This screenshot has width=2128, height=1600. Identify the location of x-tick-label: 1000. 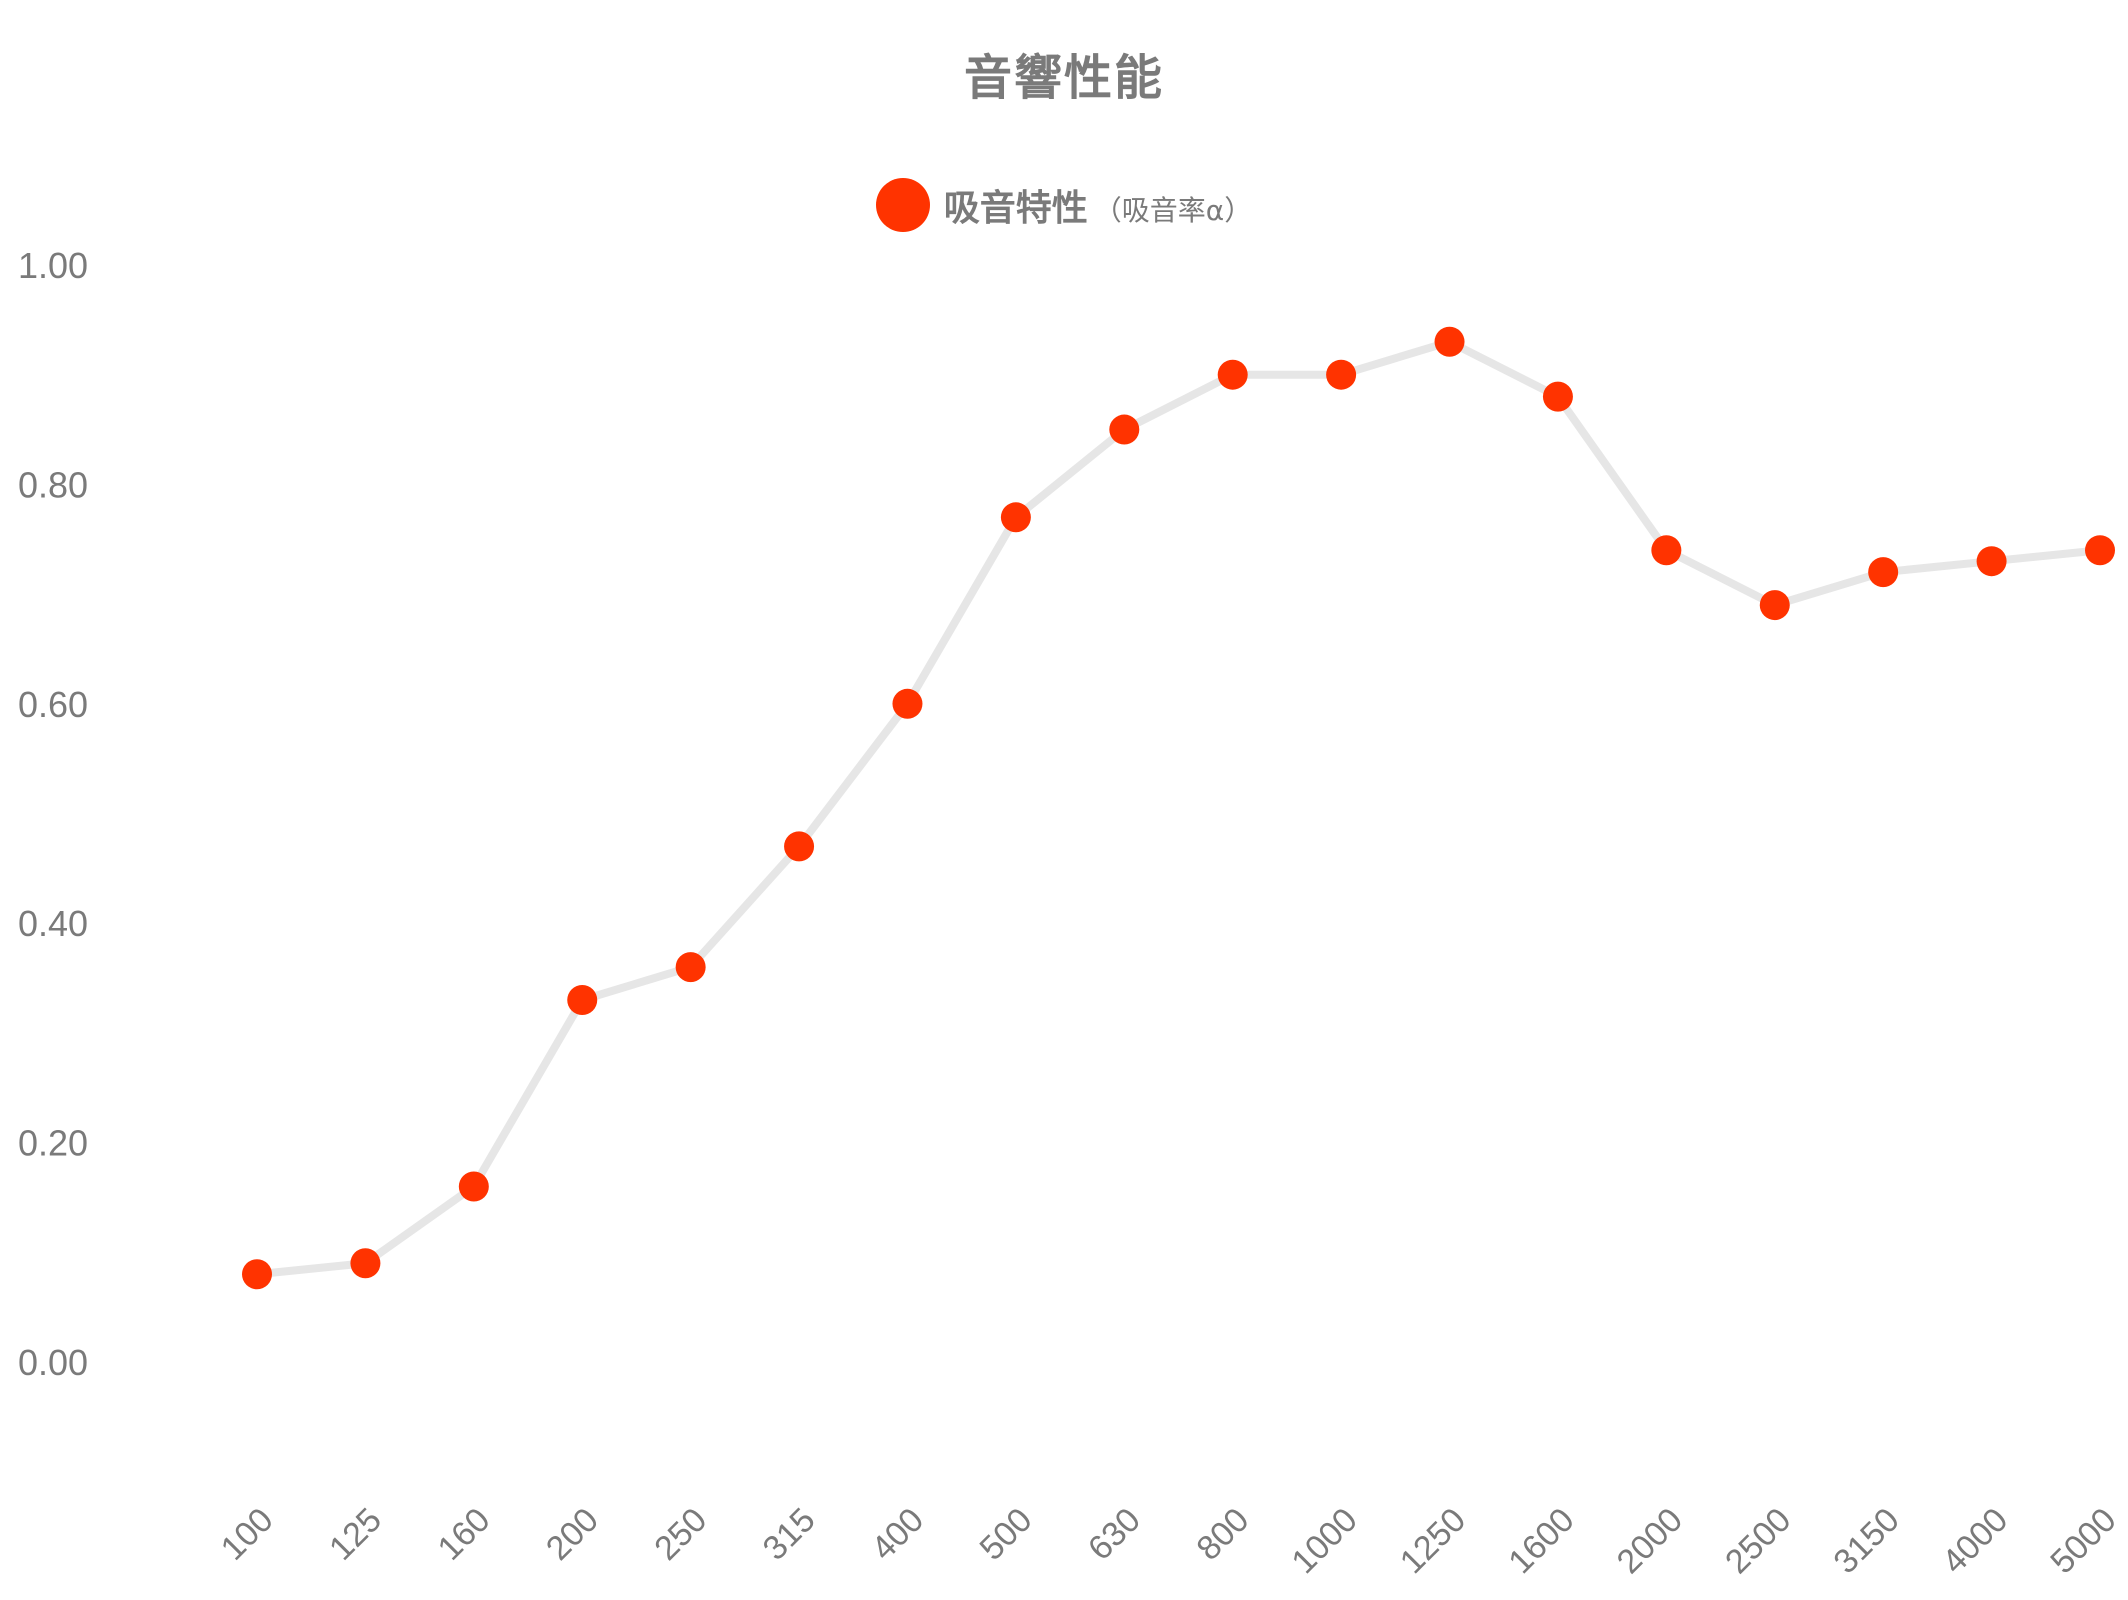
(1324, 1541).